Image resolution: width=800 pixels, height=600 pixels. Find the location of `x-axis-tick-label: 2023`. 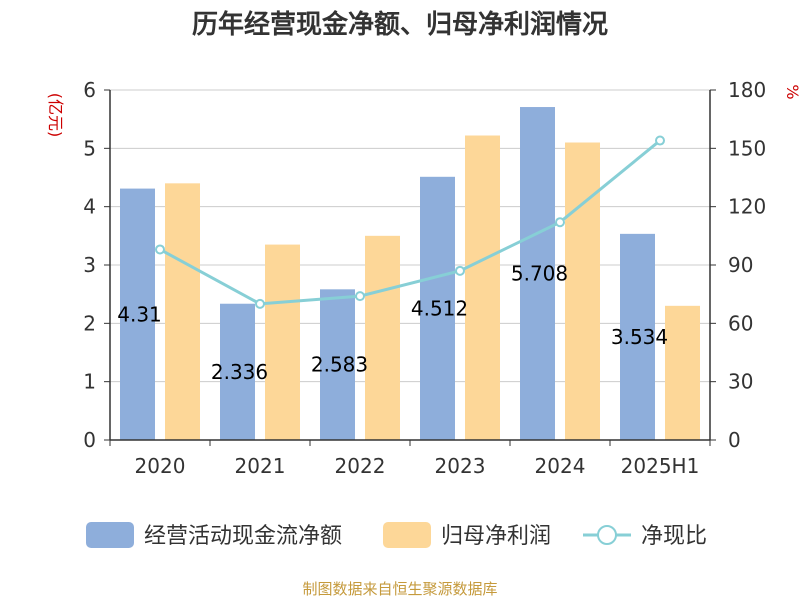

x-axis-tick-label: 2023 is located at coordinates (460, 466).